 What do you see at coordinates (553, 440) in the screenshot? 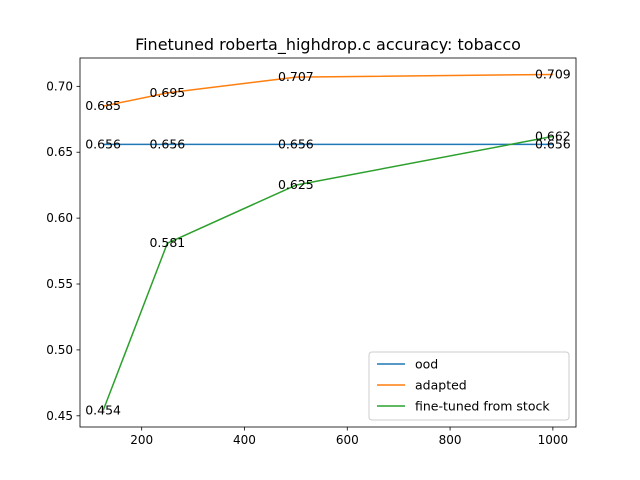
I see `x-tick-label: 1000` at bounding box center [553, 440].